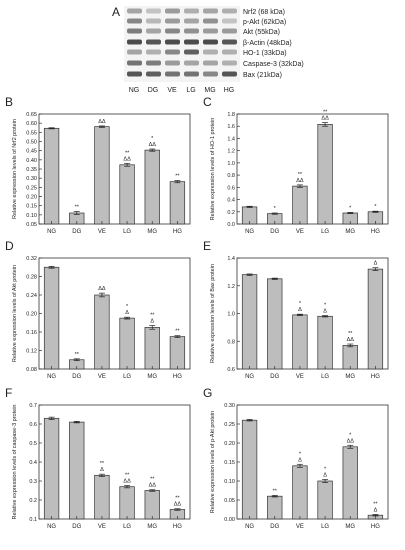 The height and width of the screenshot is (550, 405). Describe the element at coordinates (33, 482) in the screenshot. I see `y-tick-label: 0.3` at that location.